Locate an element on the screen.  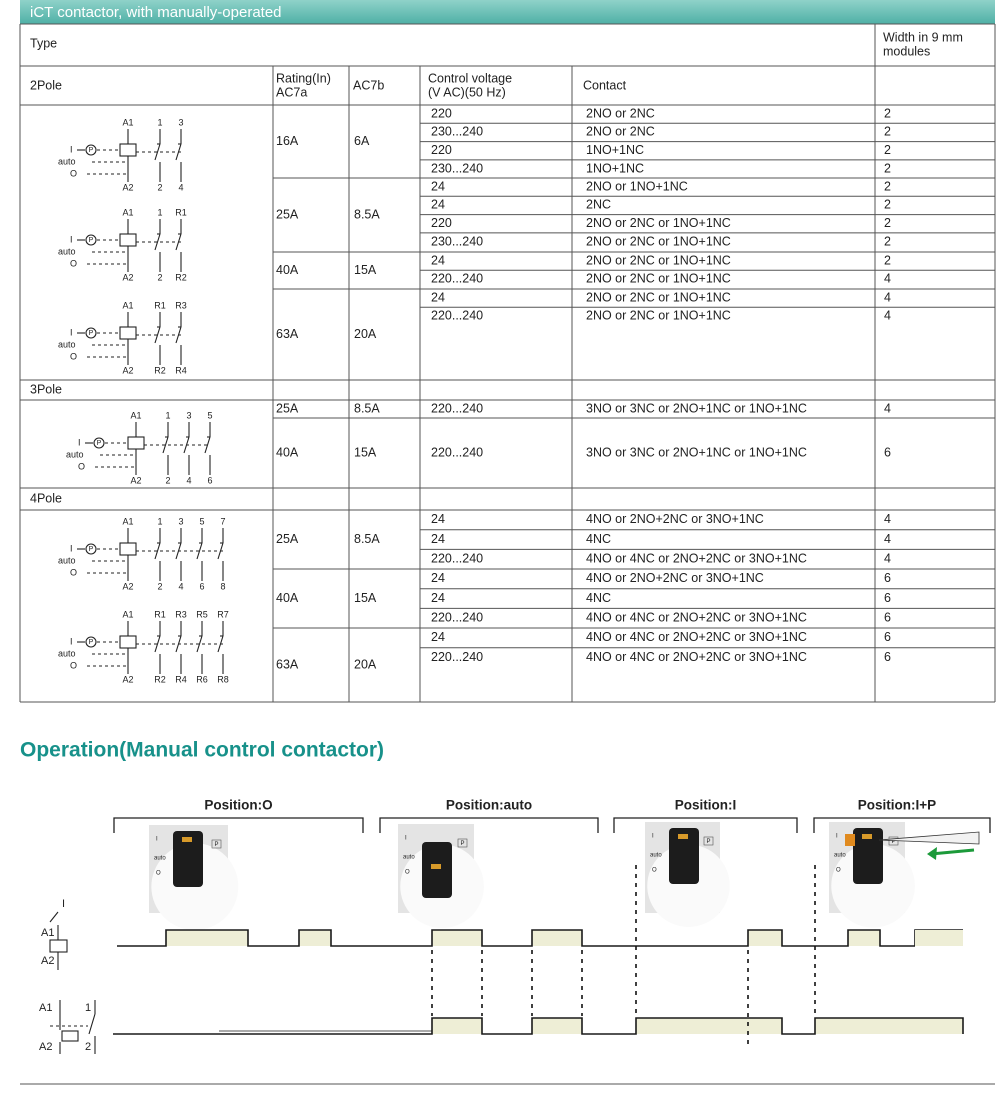
section-name: 4Pole is located at coordinates (46, 498).